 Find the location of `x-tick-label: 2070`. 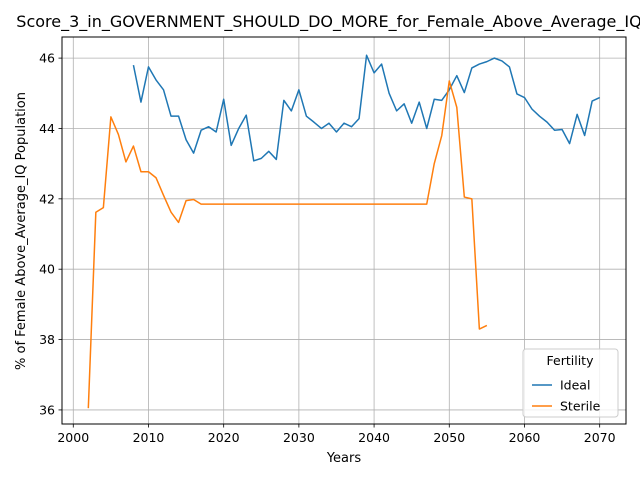

x-tick-label: 2070 is located at coordinates (600, 437).